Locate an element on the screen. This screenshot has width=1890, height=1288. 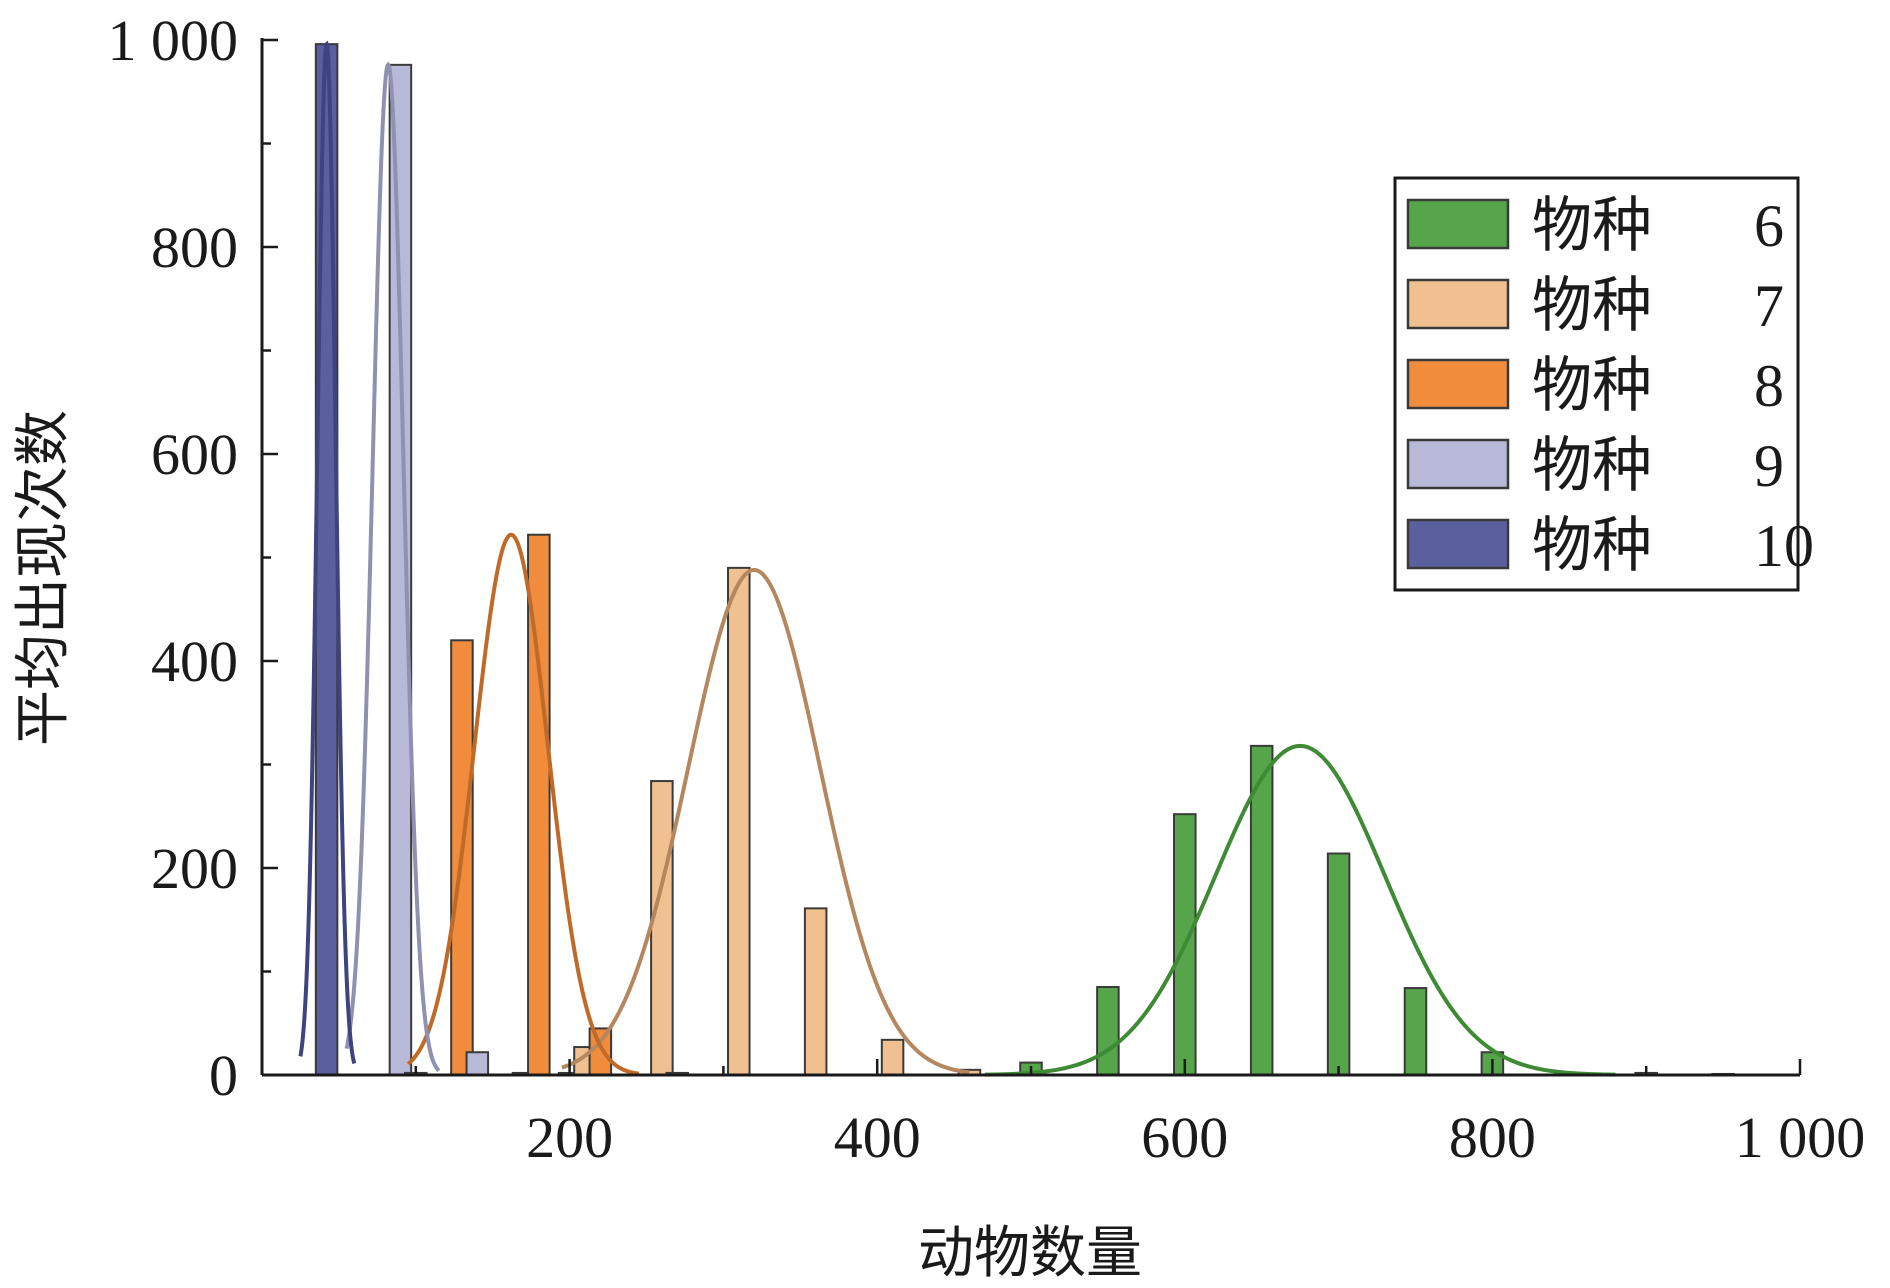
x-tick-label: 600 is located at coordinates (1184, 1137).